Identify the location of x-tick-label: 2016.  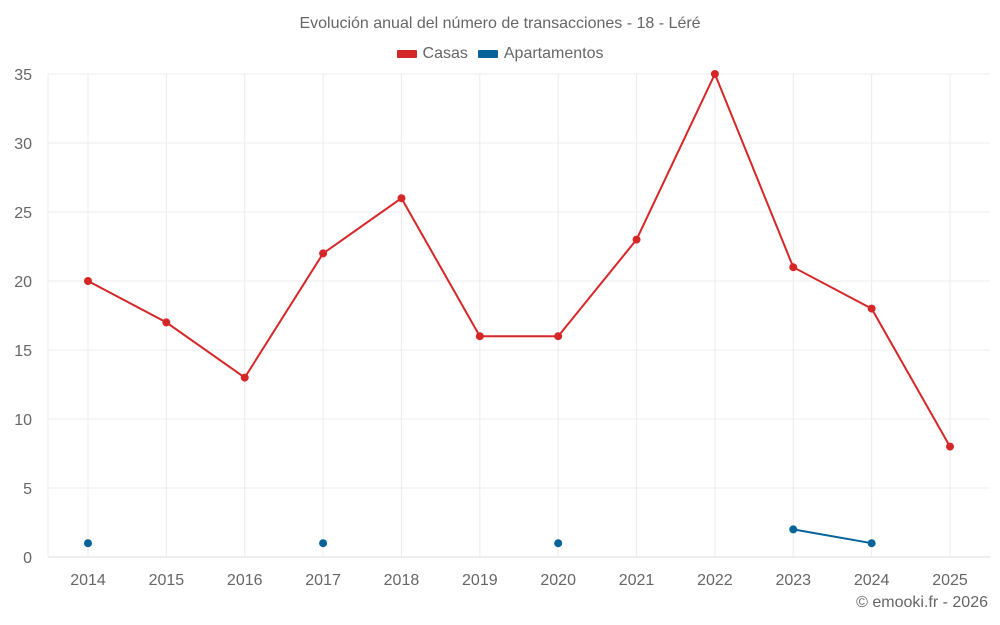
(245, 580).